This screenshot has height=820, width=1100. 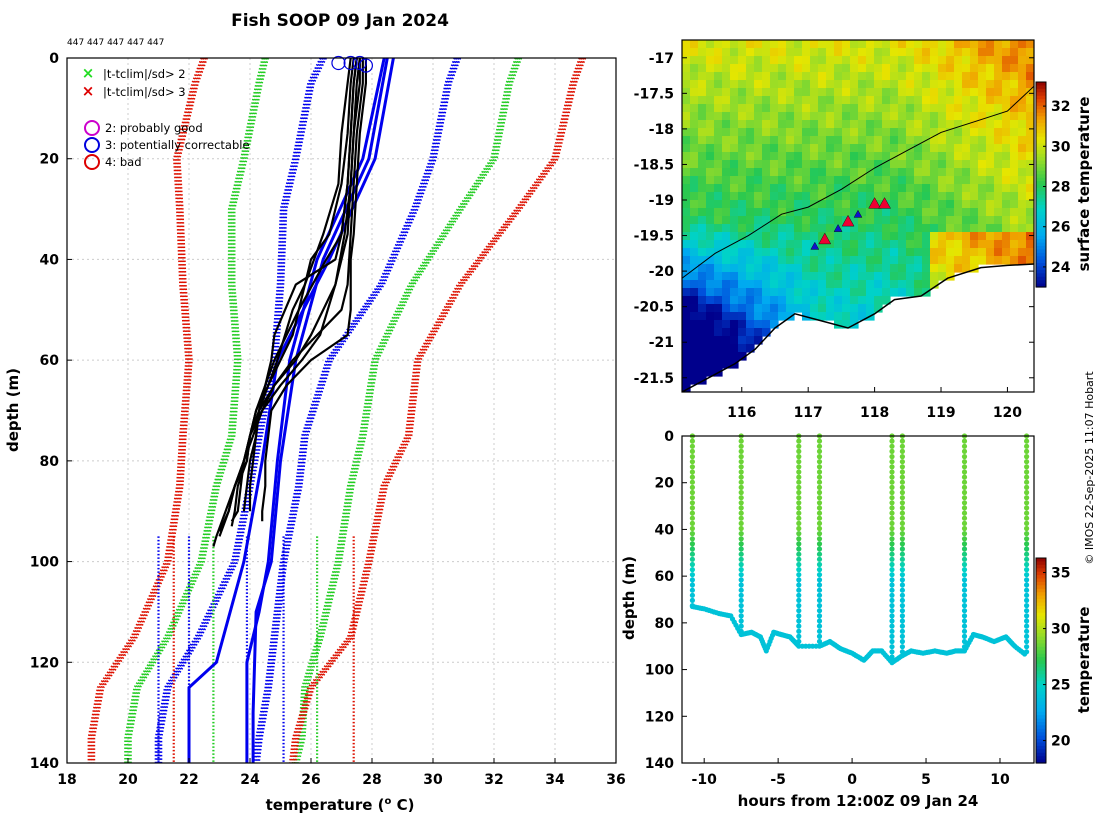 I want to click on map-x-tick-label: 118, so click(x=874, y=413).